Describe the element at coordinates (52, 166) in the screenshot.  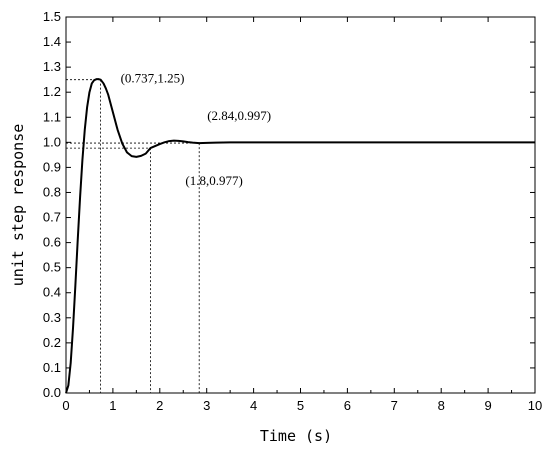
I see `y-tick-label: 0.9` at that location.